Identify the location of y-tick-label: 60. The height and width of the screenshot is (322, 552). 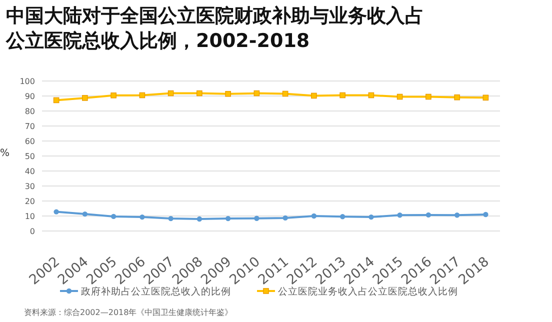
(29, 141).